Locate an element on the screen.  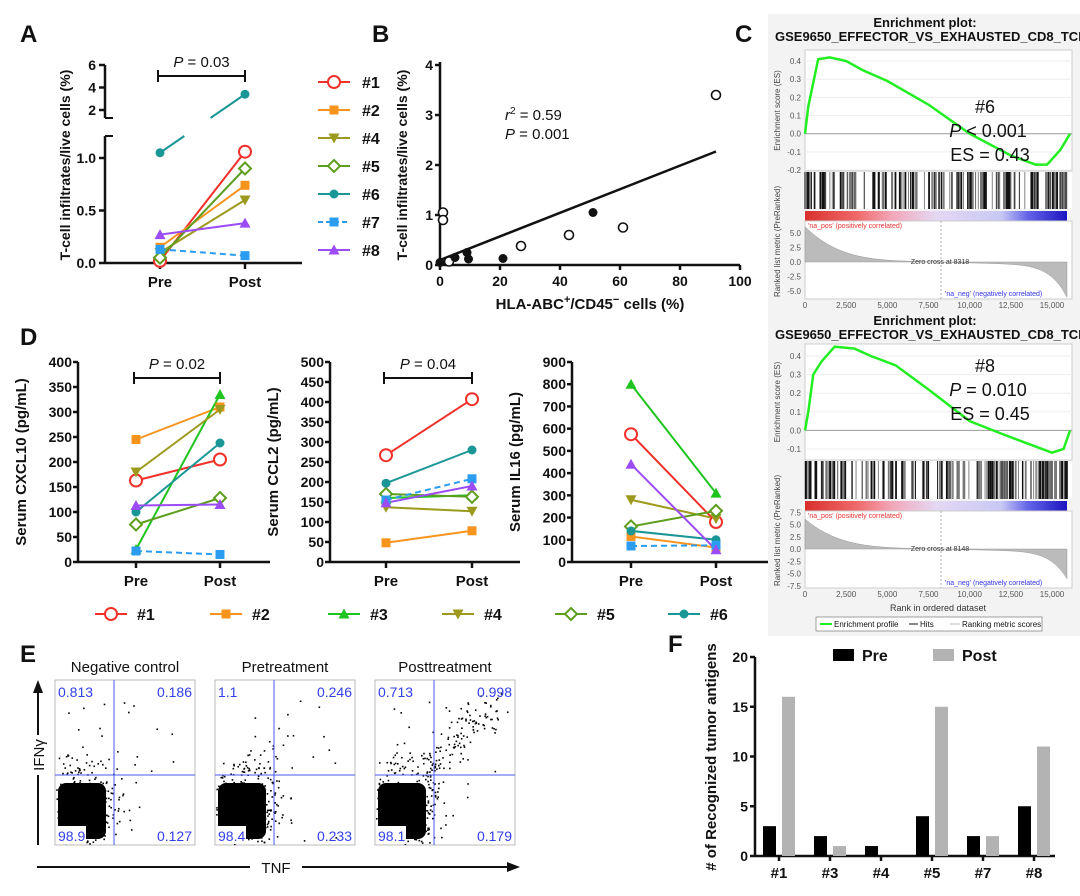
legend-marker-#2 is located at coordinates (334, 110).